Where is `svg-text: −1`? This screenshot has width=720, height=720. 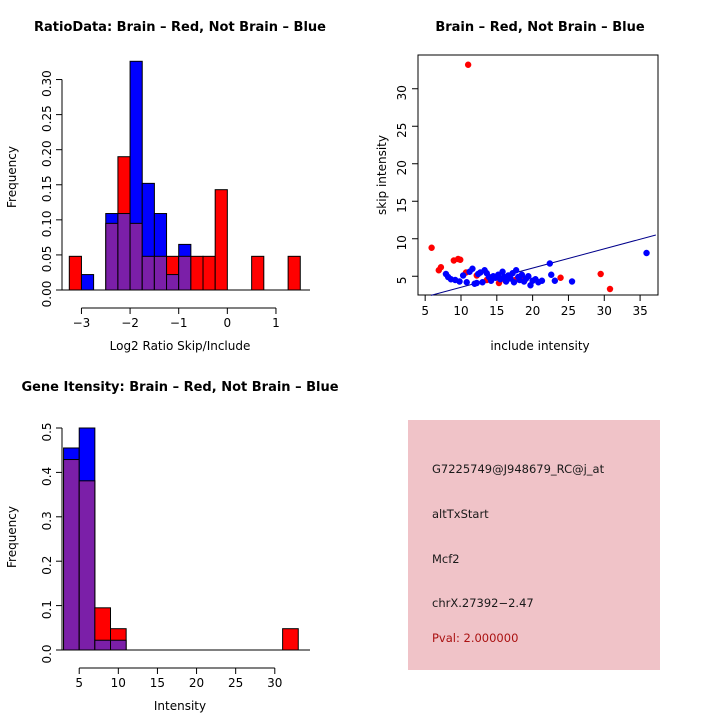
svg-text: −1 is located at coordinates (179, 323).